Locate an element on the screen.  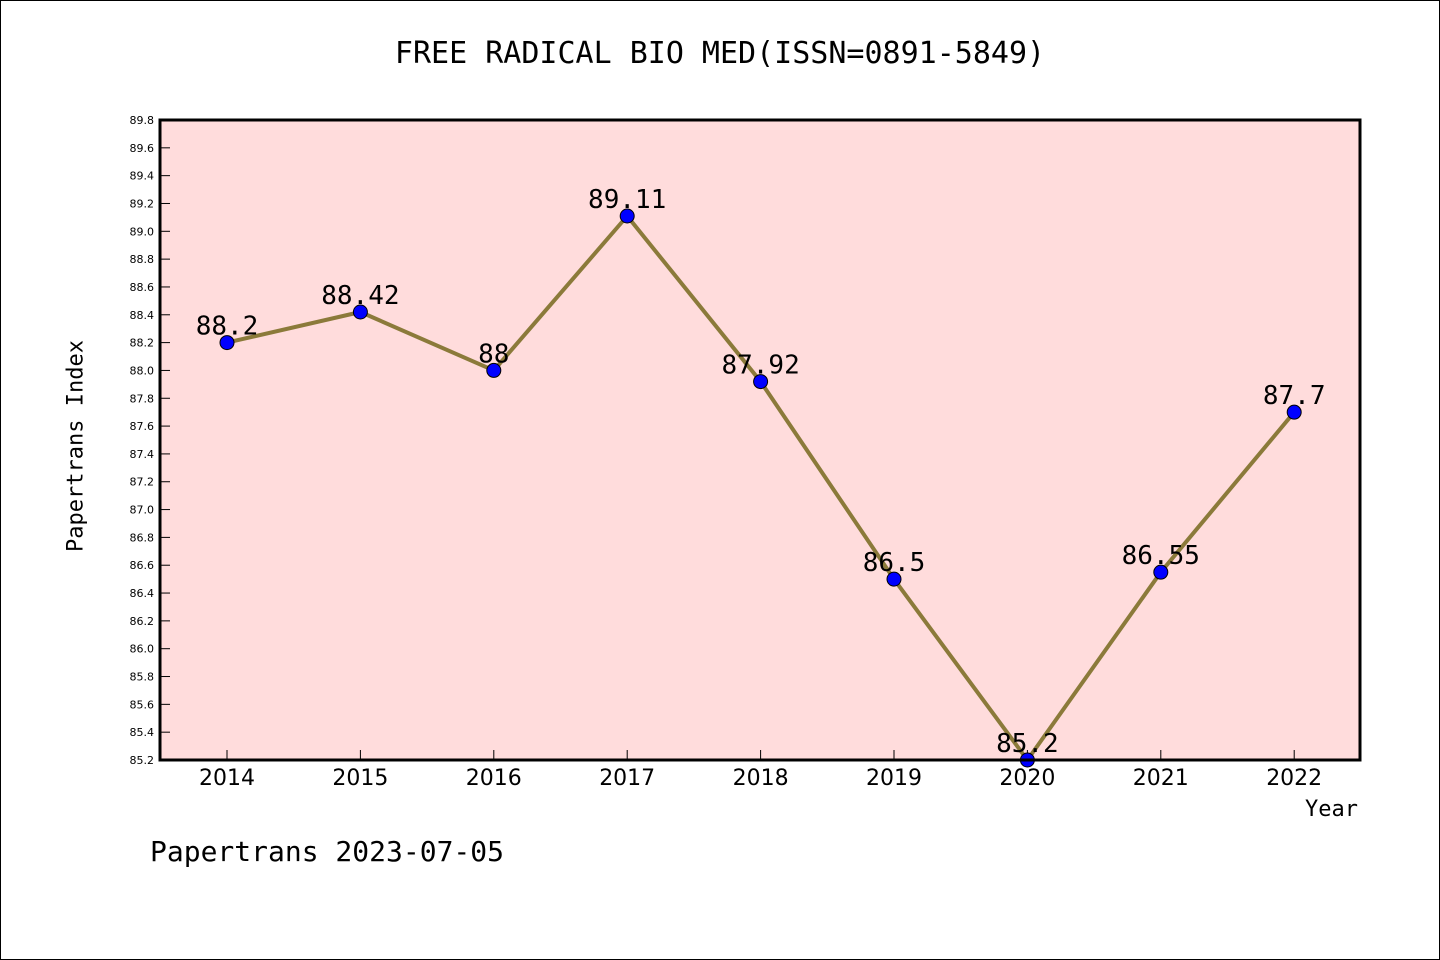
y-tick-label: 86.4 is located at coordinates (142, 593).